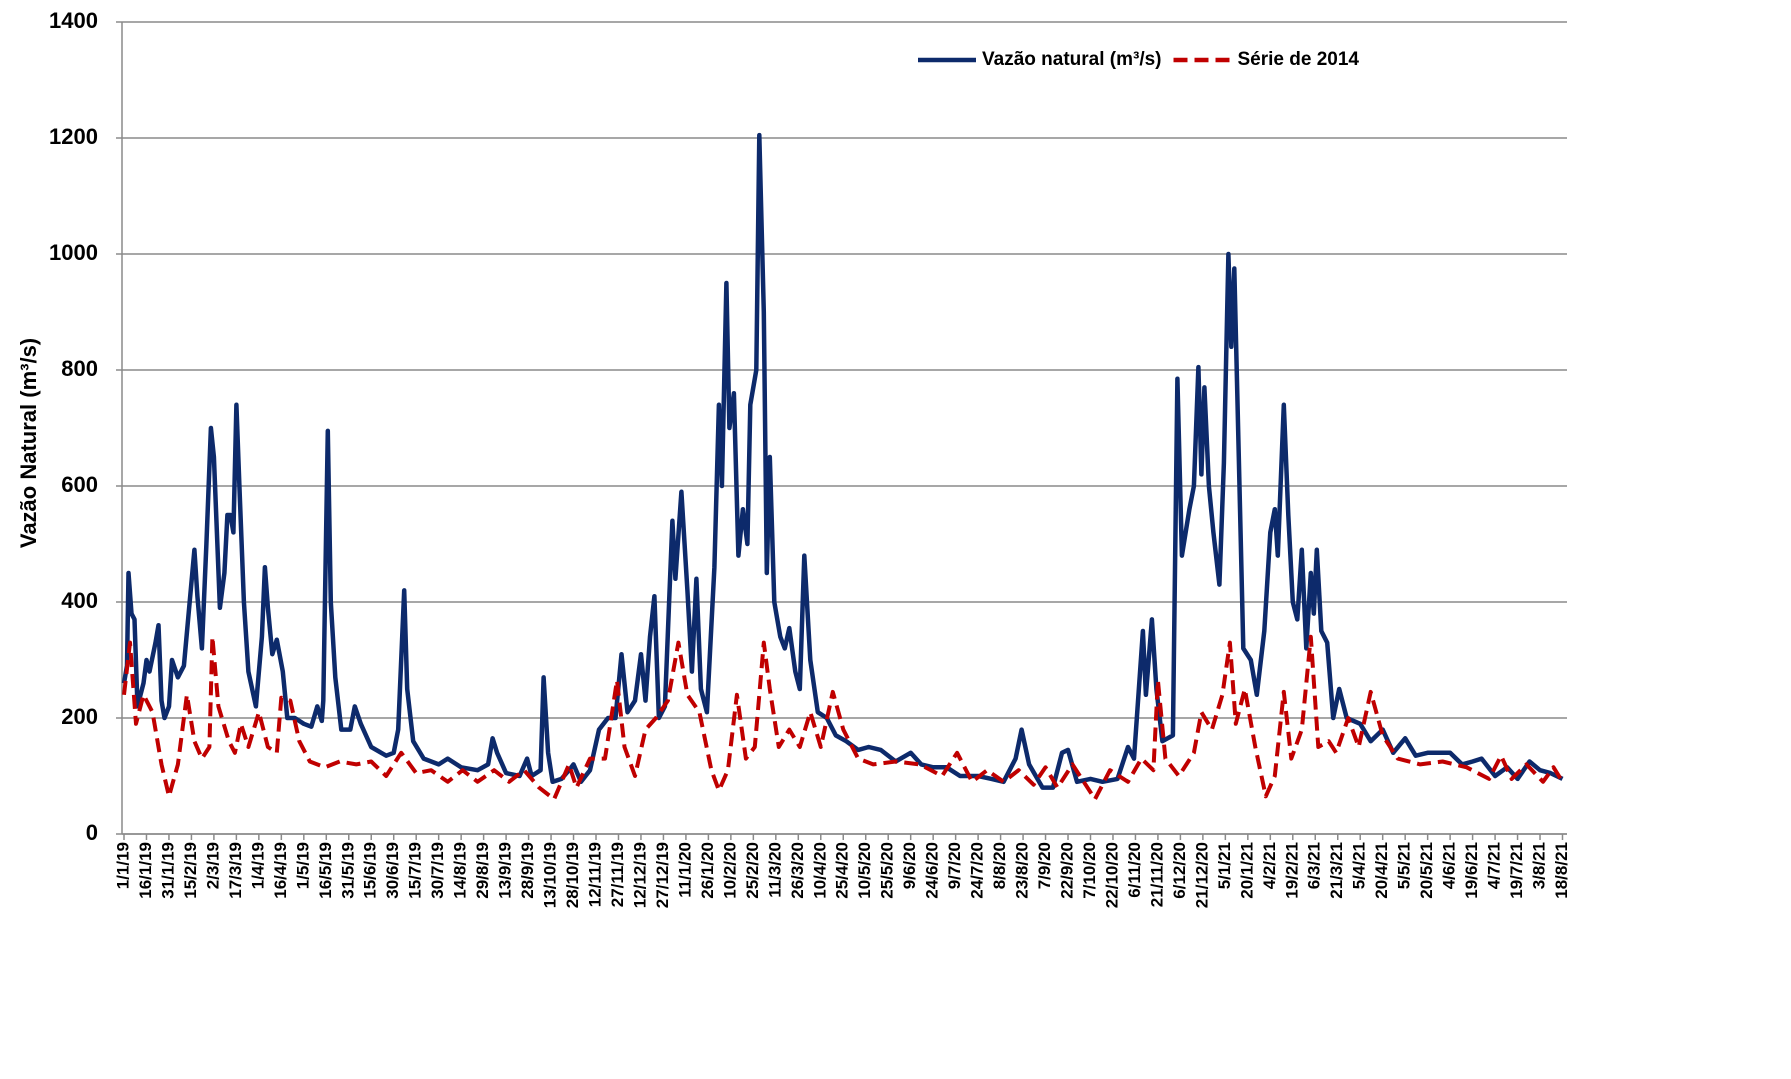 The image size is (1791, 1079). I want to click on x-tick-label: 11/1/20, so click(684, 870).